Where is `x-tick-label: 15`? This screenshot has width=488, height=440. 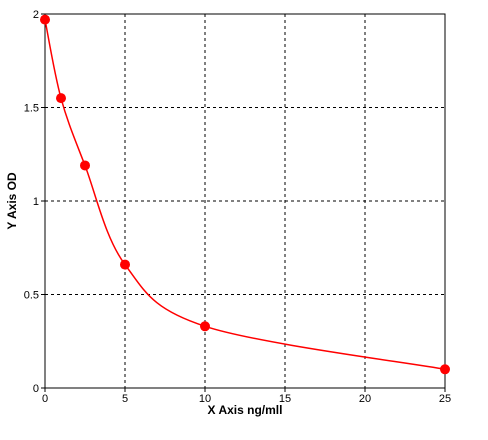 x-tick-label: 15 is located at coordinates (285, 399).